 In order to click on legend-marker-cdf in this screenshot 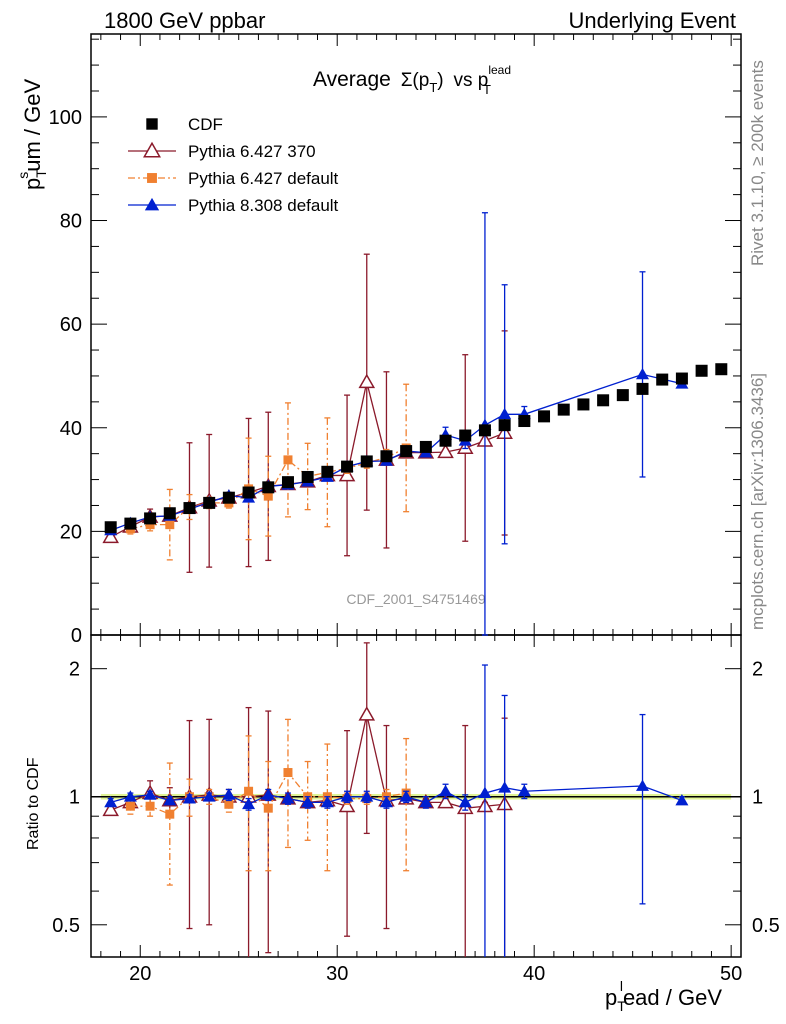, I will do `click(152, 124)`.